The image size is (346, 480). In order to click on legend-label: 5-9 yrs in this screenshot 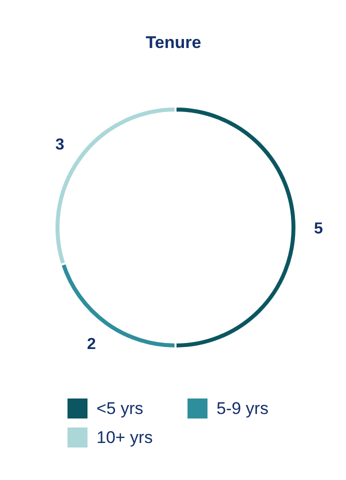, I will do `click(242, 408)`.